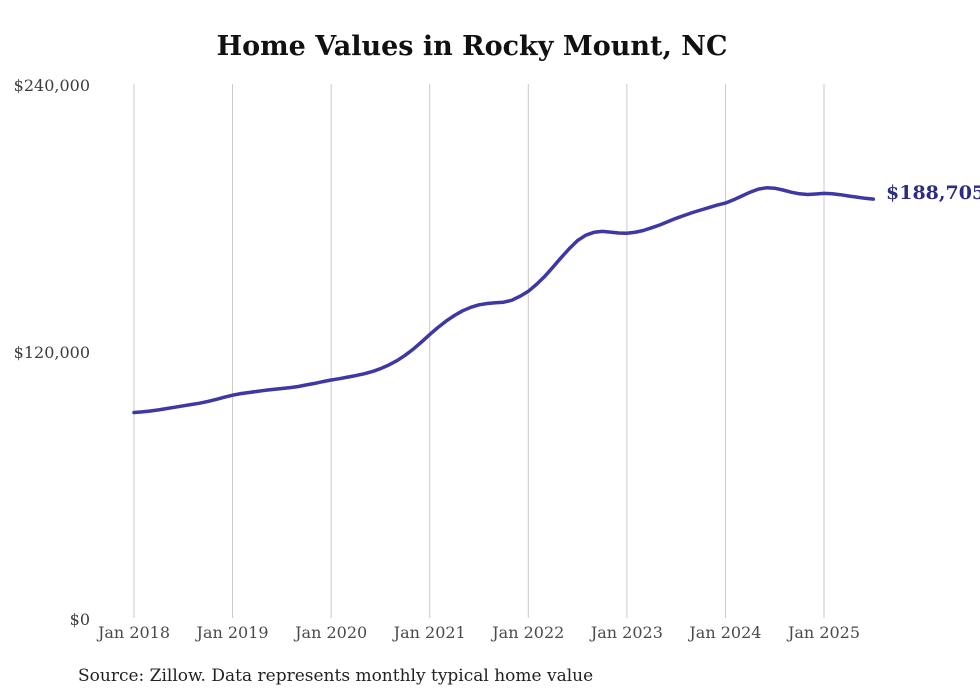 This screenshot has height=699, width=980. What do you see at coordinates (724, 632) in the screenshot?
I see `x-axis-tick-label: Jan 2024` at bounding box center [724, 632].